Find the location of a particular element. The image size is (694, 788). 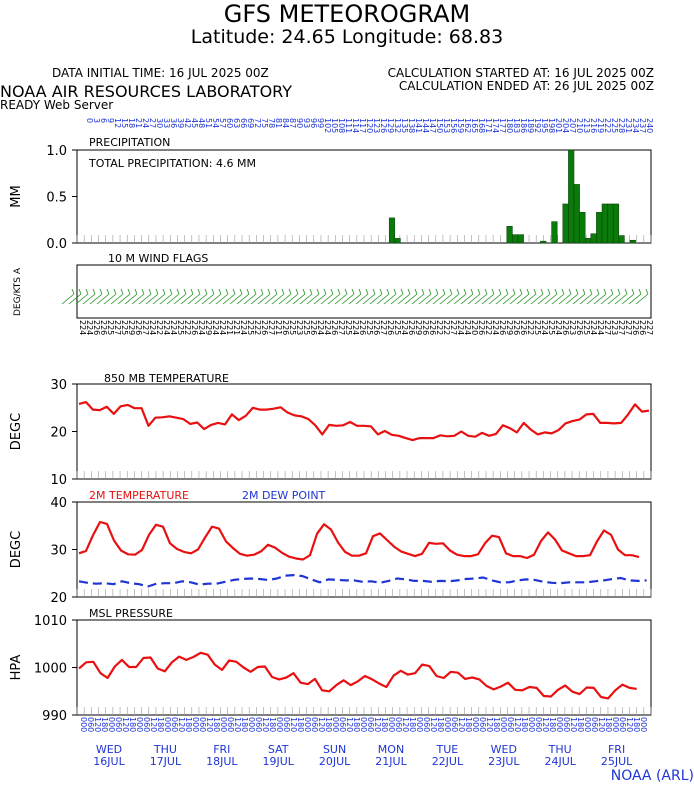

hour-tick-label: 180 is located at coordinates (524, 724).